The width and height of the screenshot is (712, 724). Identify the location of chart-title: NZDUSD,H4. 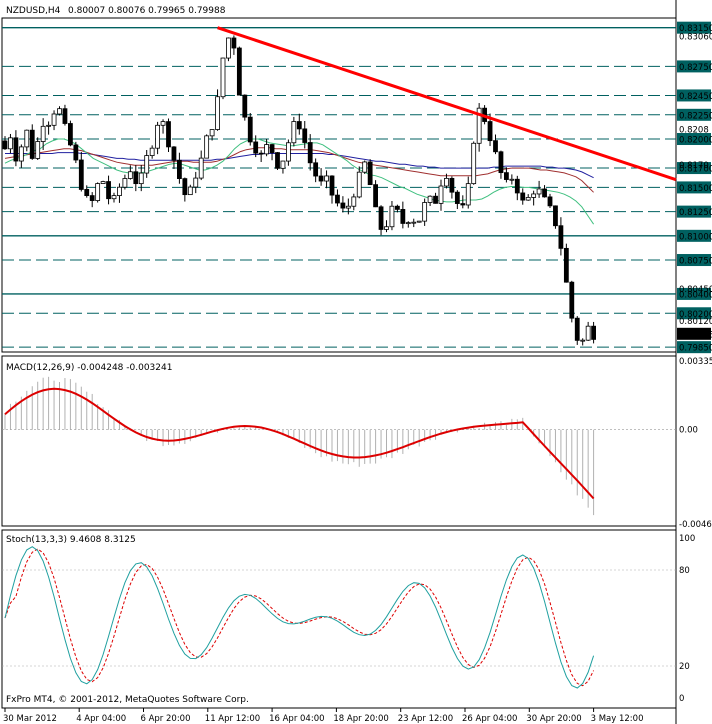
(33, 11).